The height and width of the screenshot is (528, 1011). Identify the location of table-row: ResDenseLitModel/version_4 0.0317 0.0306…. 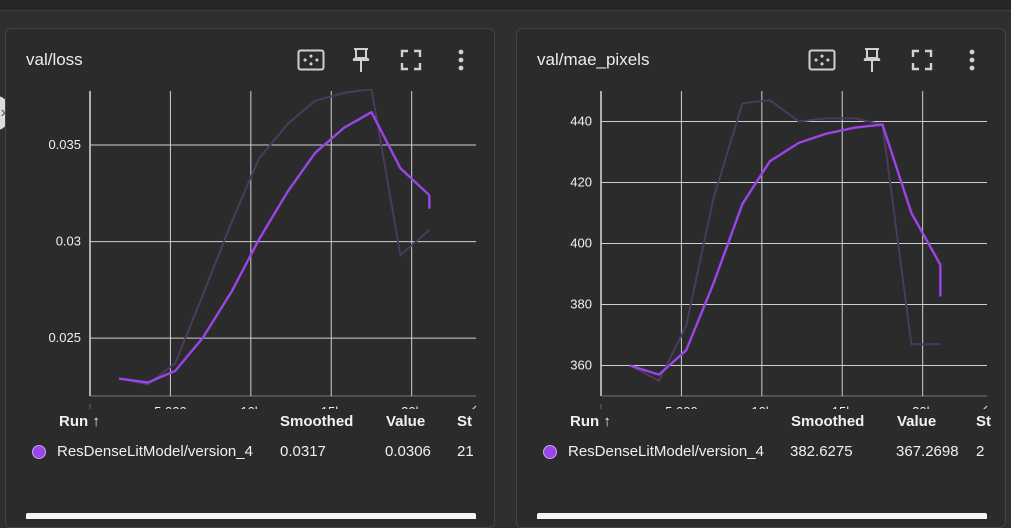
(250, 453).